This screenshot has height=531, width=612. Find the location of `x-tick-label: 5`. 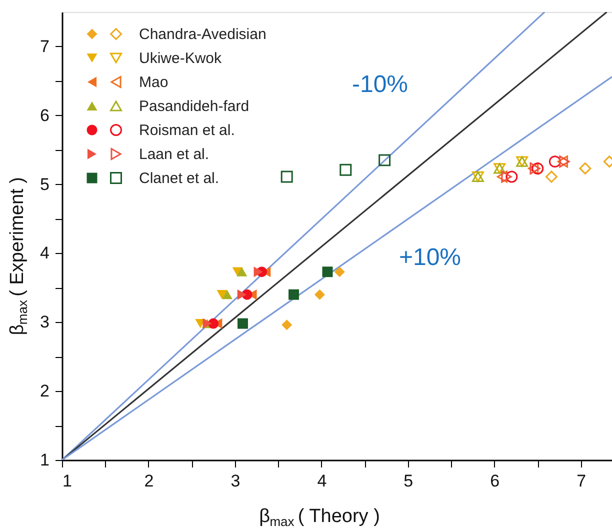

x-tick-label: 5 is located at coordinates (409, 481).